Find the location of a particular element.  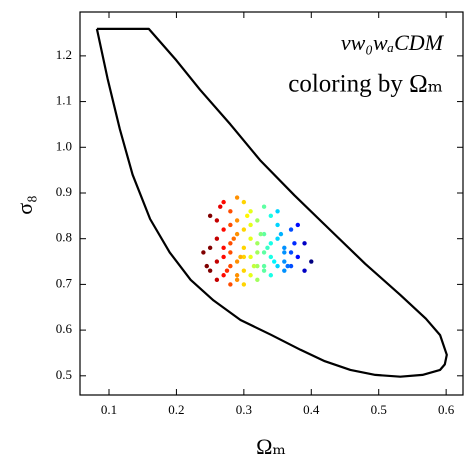

y-tick-label: 0.5 is located at coordinates (64, 374).